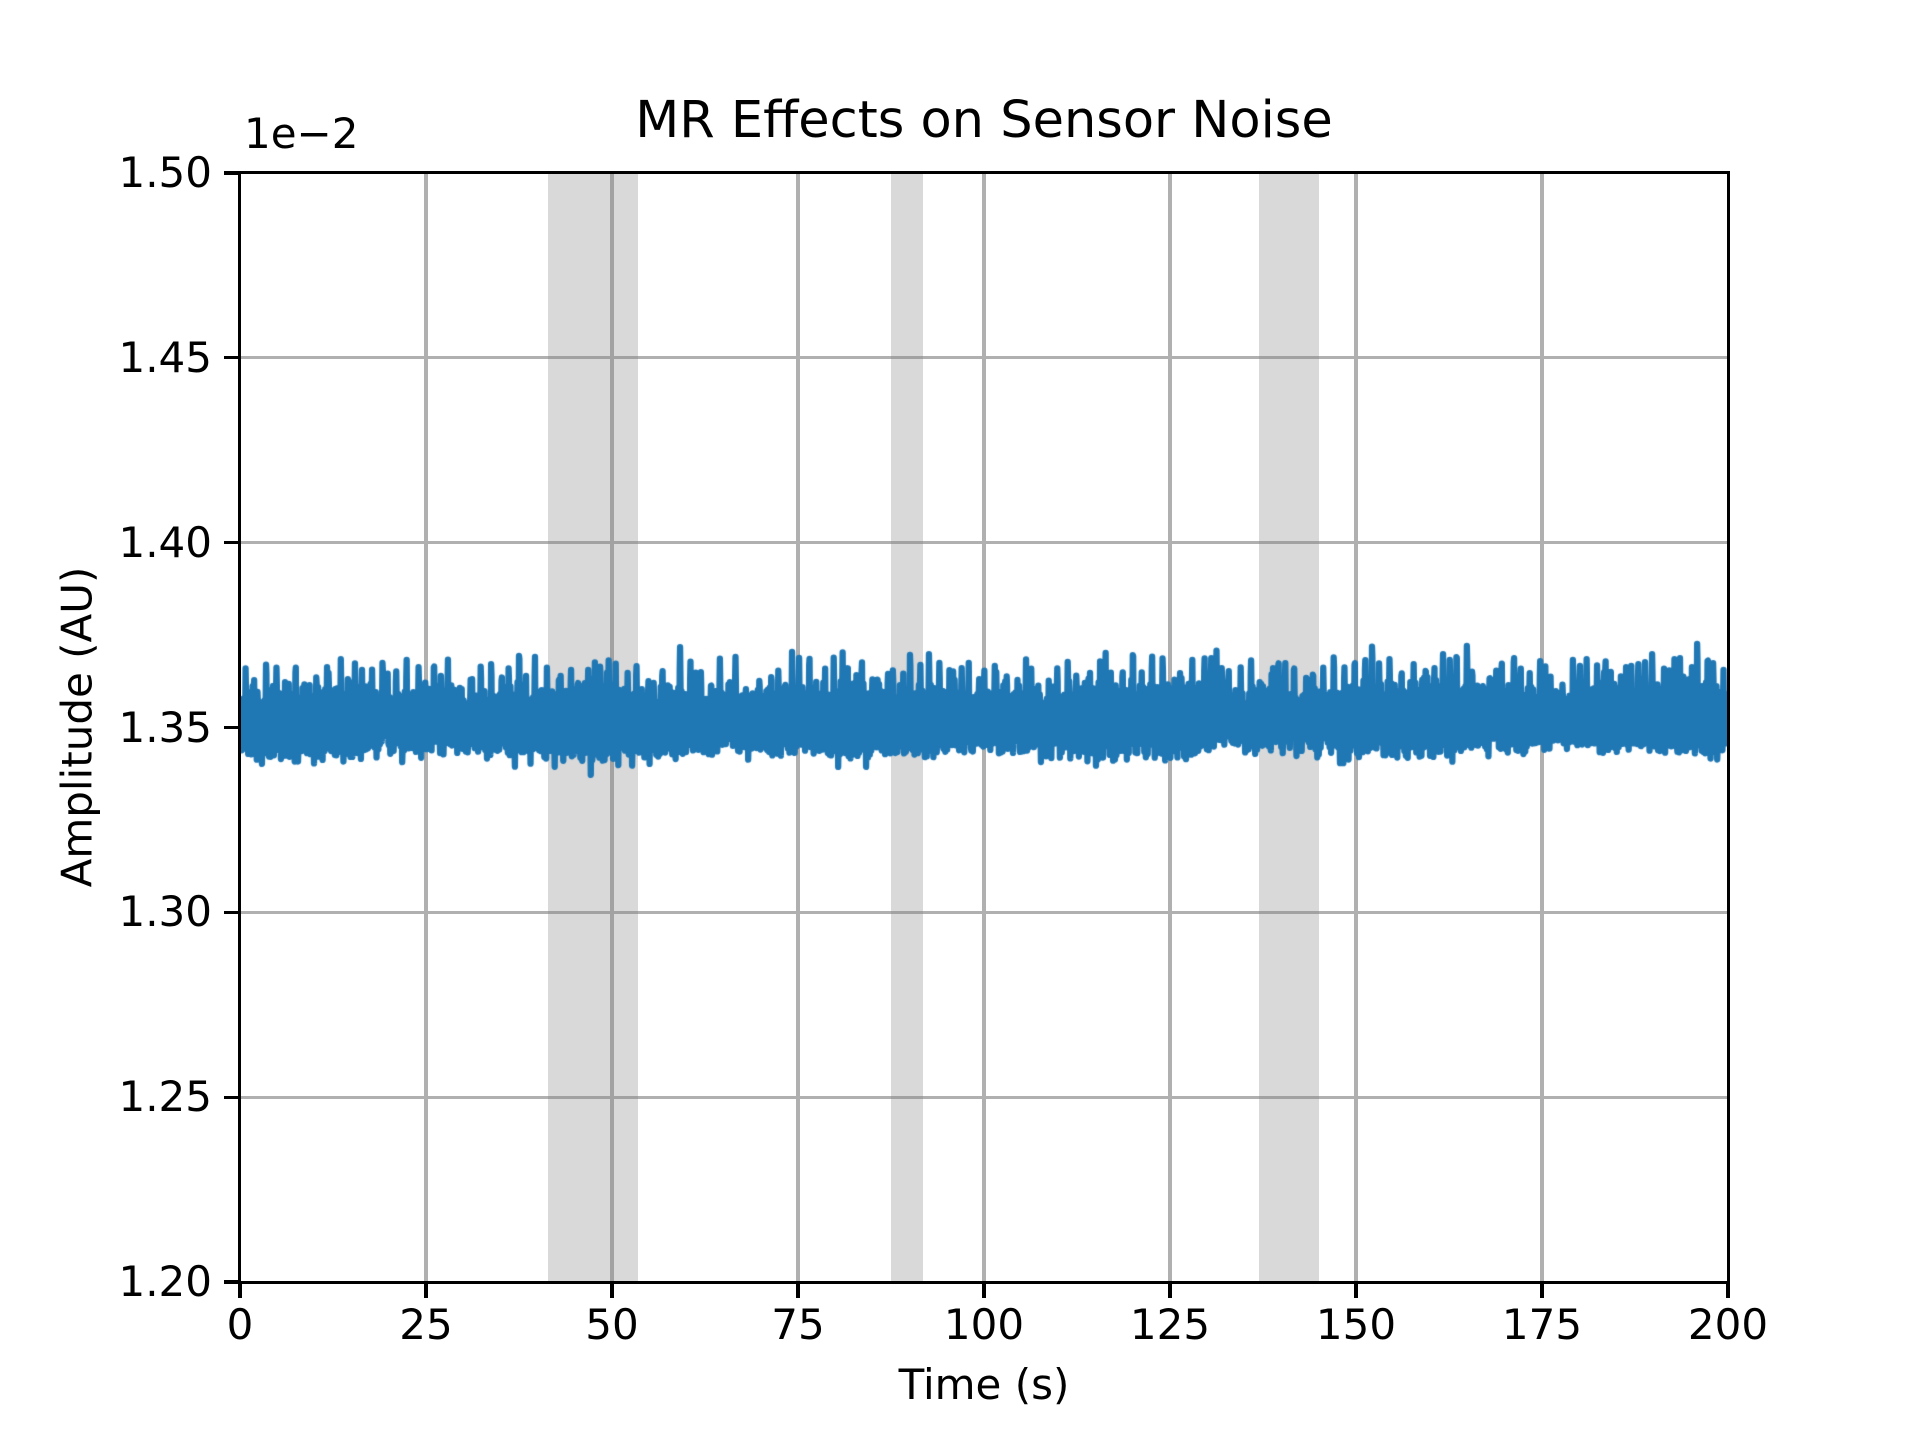 The height and width of the screenshot is (1440, 1920). What do you see at coordinates (165, 727) in the screenshot?
I see `y-tick-label: 1.35` at bounding box center [165, 727].